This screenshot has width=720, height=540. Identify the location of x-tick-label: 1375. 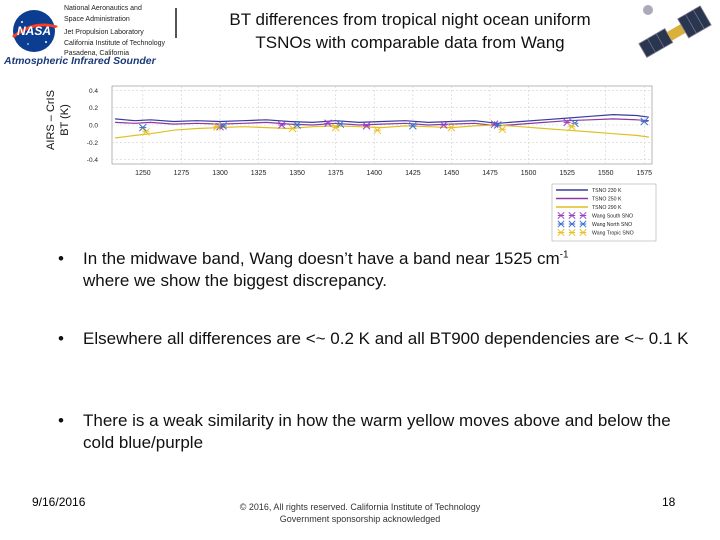
(336, 173).